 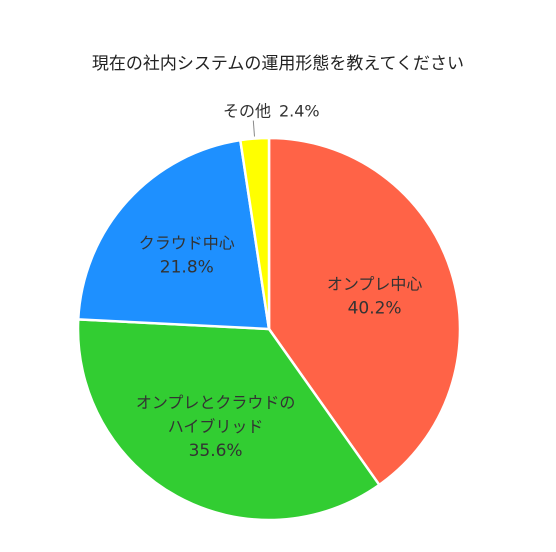 I want to click on chart-title: 現在の社内システムの運用形態を教えてください, so click(x=278, y=64).